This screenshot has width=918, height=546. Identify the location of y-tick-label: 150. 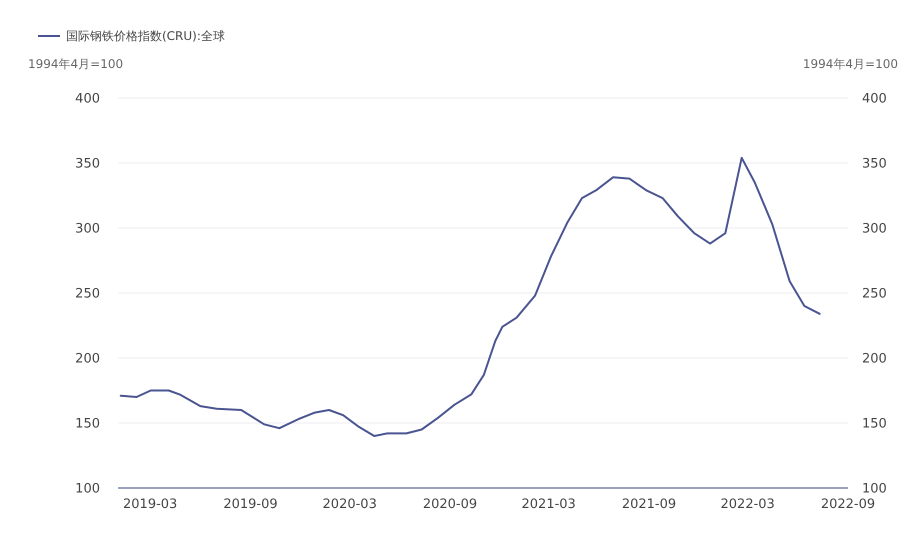
(87, 424).